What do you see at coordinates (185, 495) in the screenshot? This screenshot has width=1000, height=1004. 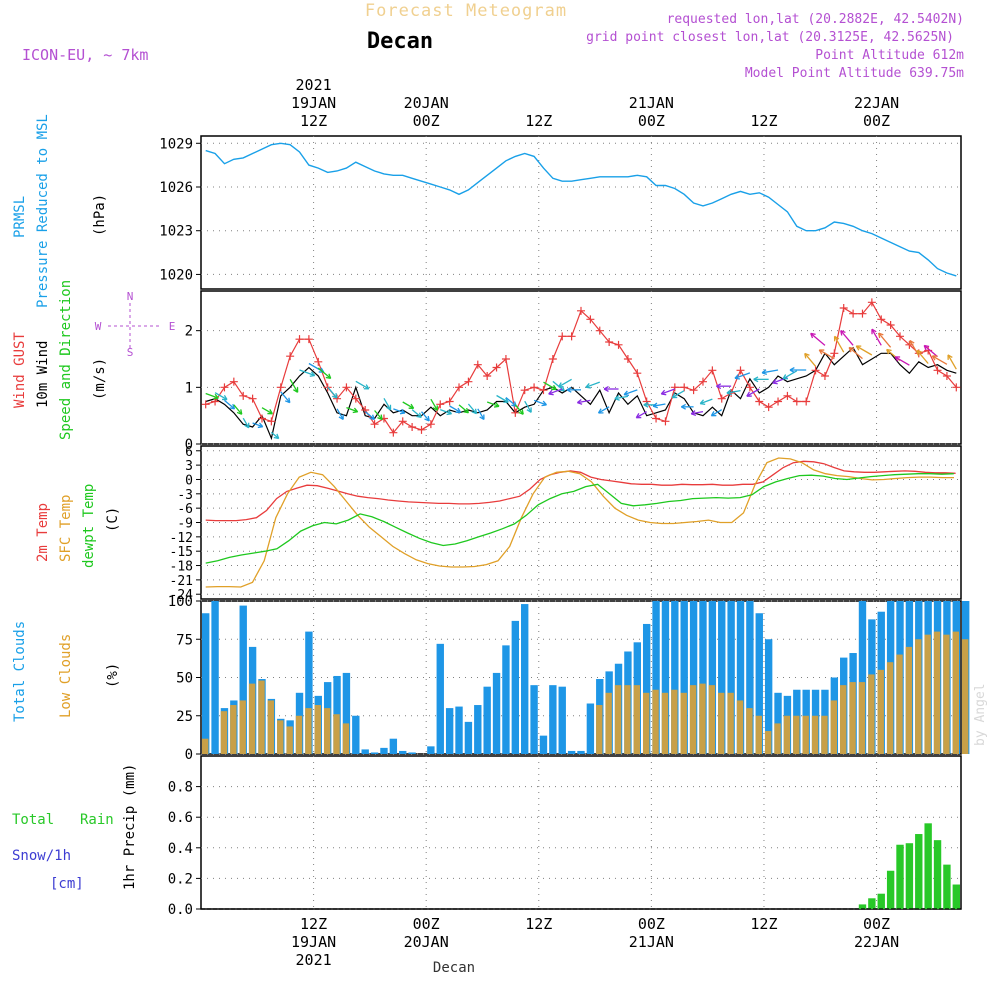 I see `temp-ytick-label: -3` at bounding box center [185, 495].